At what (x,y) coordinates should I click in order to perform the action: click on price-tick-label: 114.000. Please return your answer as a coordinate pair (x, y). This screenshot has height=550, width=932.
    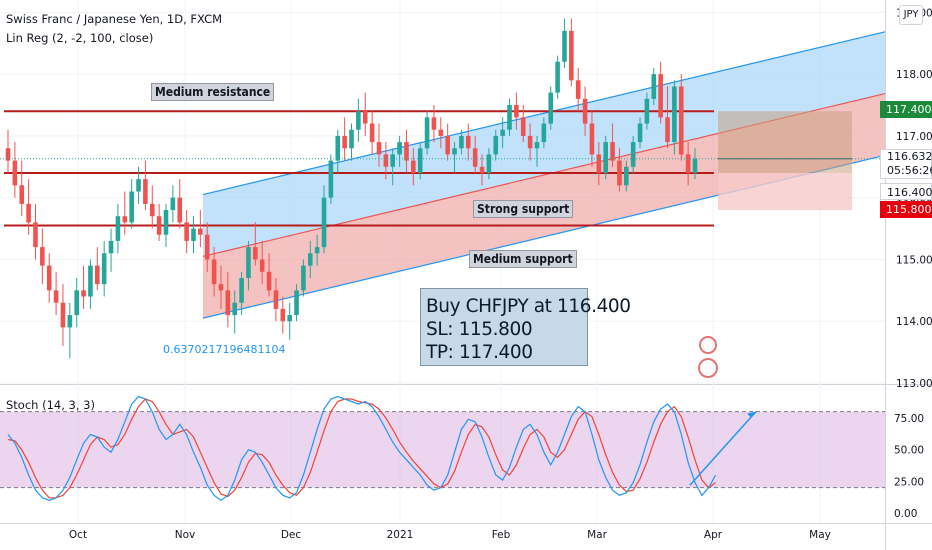
    Looking at the image, I should click on (914, 322).